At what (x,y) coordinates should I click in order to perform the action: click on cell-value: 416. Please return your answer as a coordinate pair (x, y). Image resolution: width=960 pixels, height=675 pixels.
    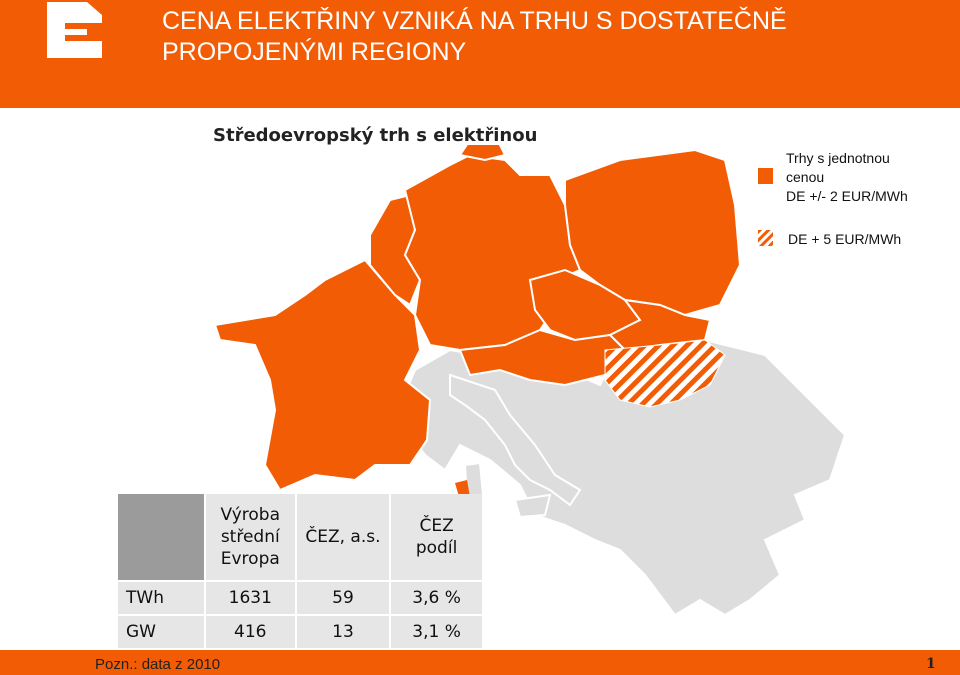
    Looking at the image, I should click on (250, 632).